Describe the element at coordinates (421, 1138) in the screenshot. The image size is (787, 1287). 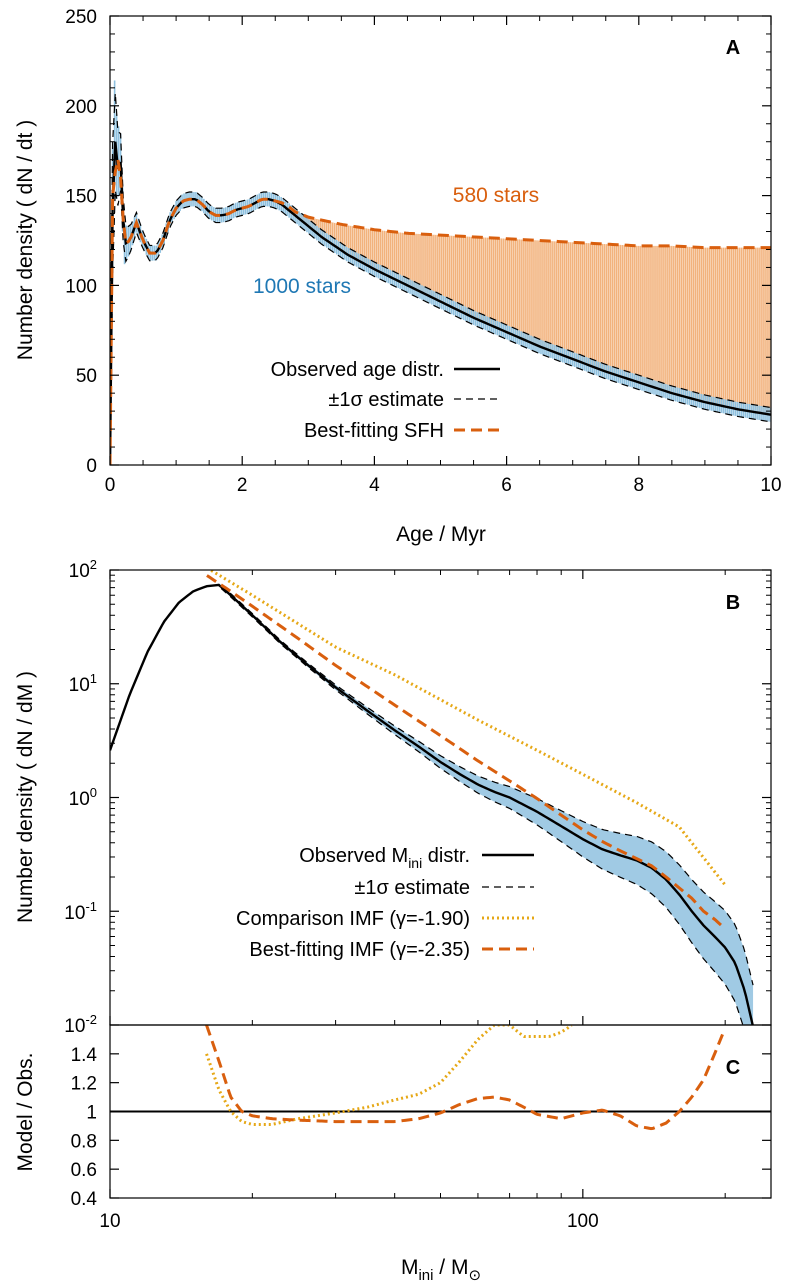
I see `panel-c-ticks: 0.4 0.6 0.8 1 1.2 1.4 10 100` at that location.